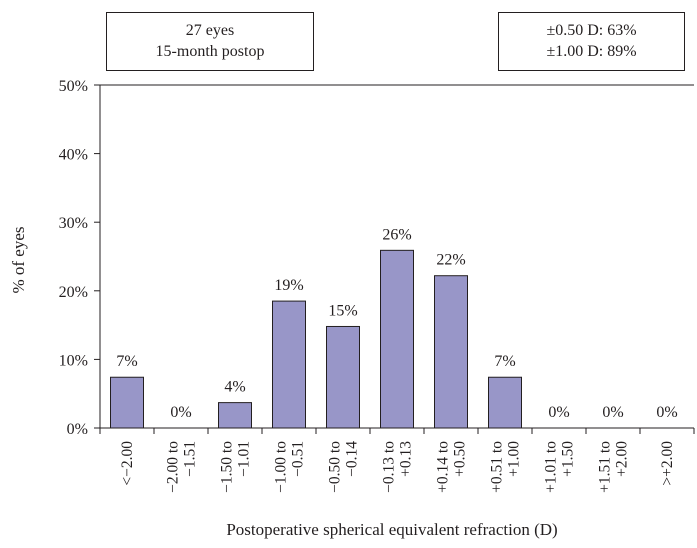 Image resolution: width=697 pixels, height=548 pixels. What do you see at coordinates (180, 412) in the screenshot?
I see `data-label-1: 0%` at bounding box center [180, 412].